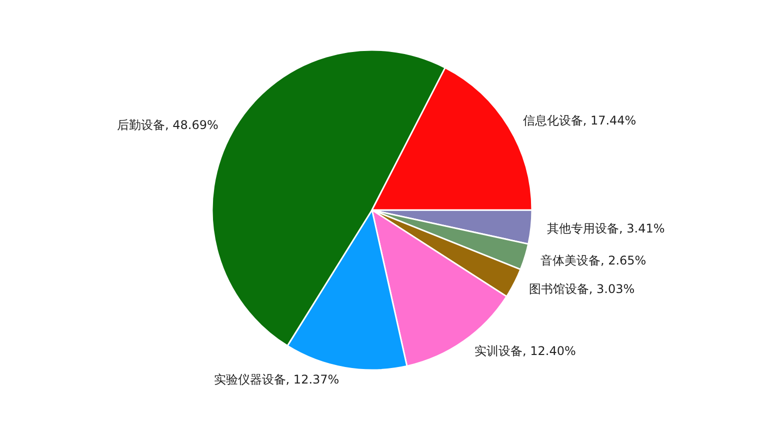 This screenshot has height=425, width=784. Describe the element at coordinates (593, 260) in the screenshot. I see `slice-label: 音体美设备, 2.65%` at that location.